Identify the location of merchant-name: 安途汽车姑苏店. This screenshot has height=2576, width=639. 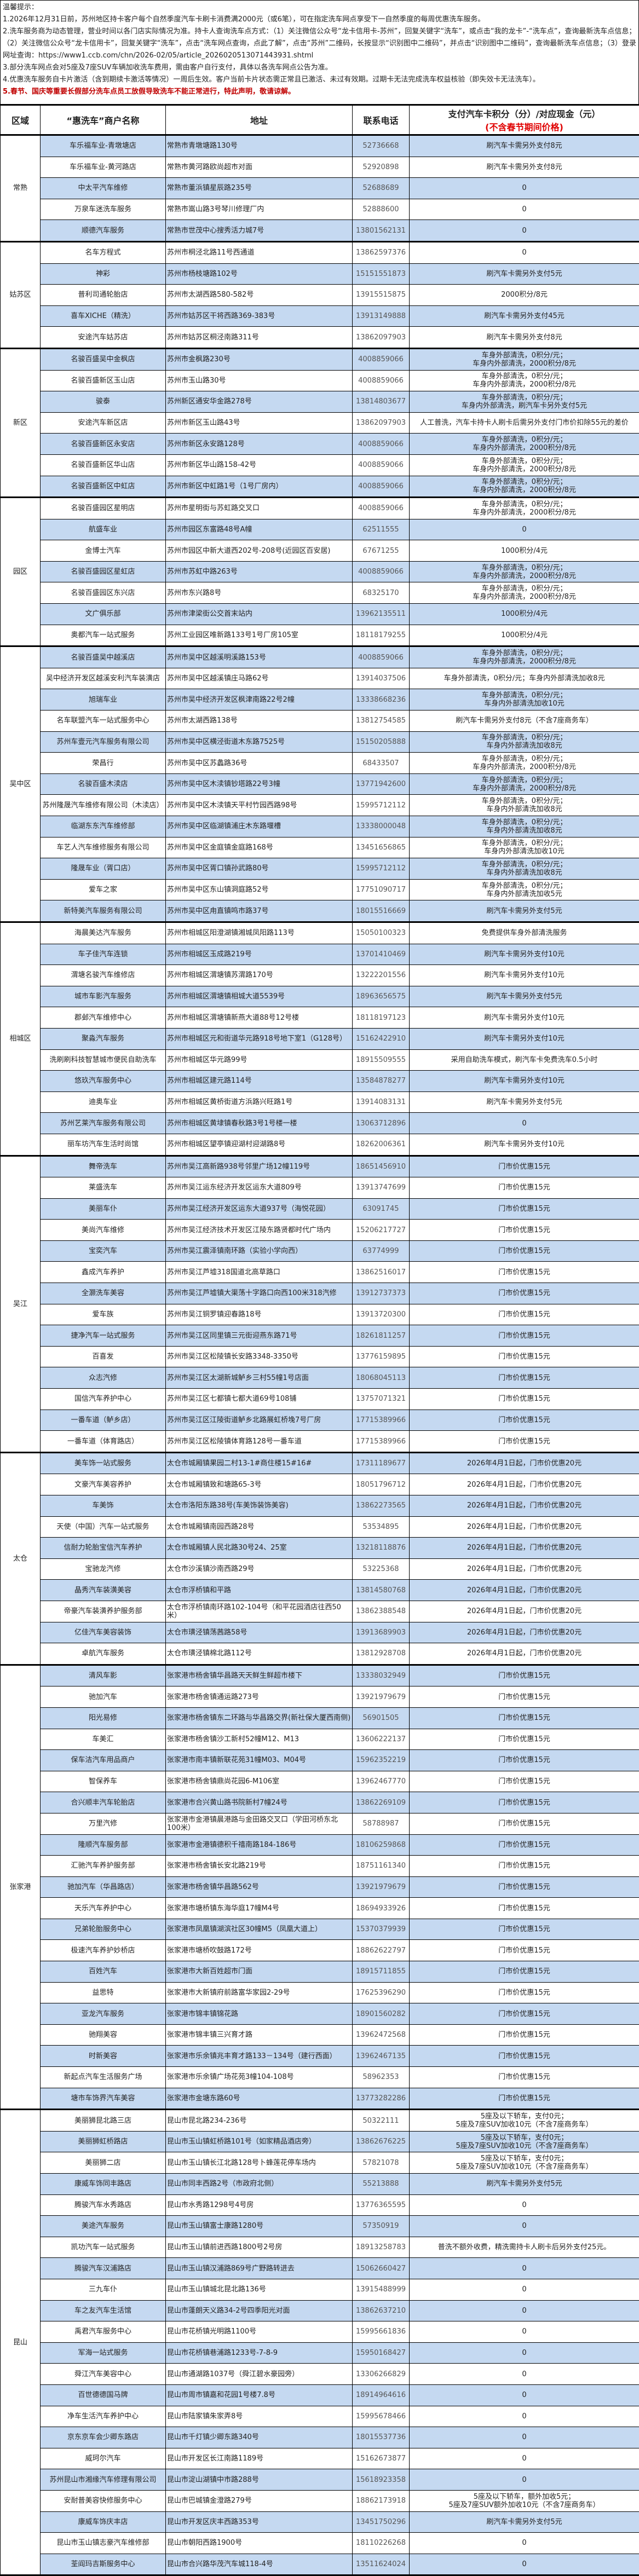
(103, 338).